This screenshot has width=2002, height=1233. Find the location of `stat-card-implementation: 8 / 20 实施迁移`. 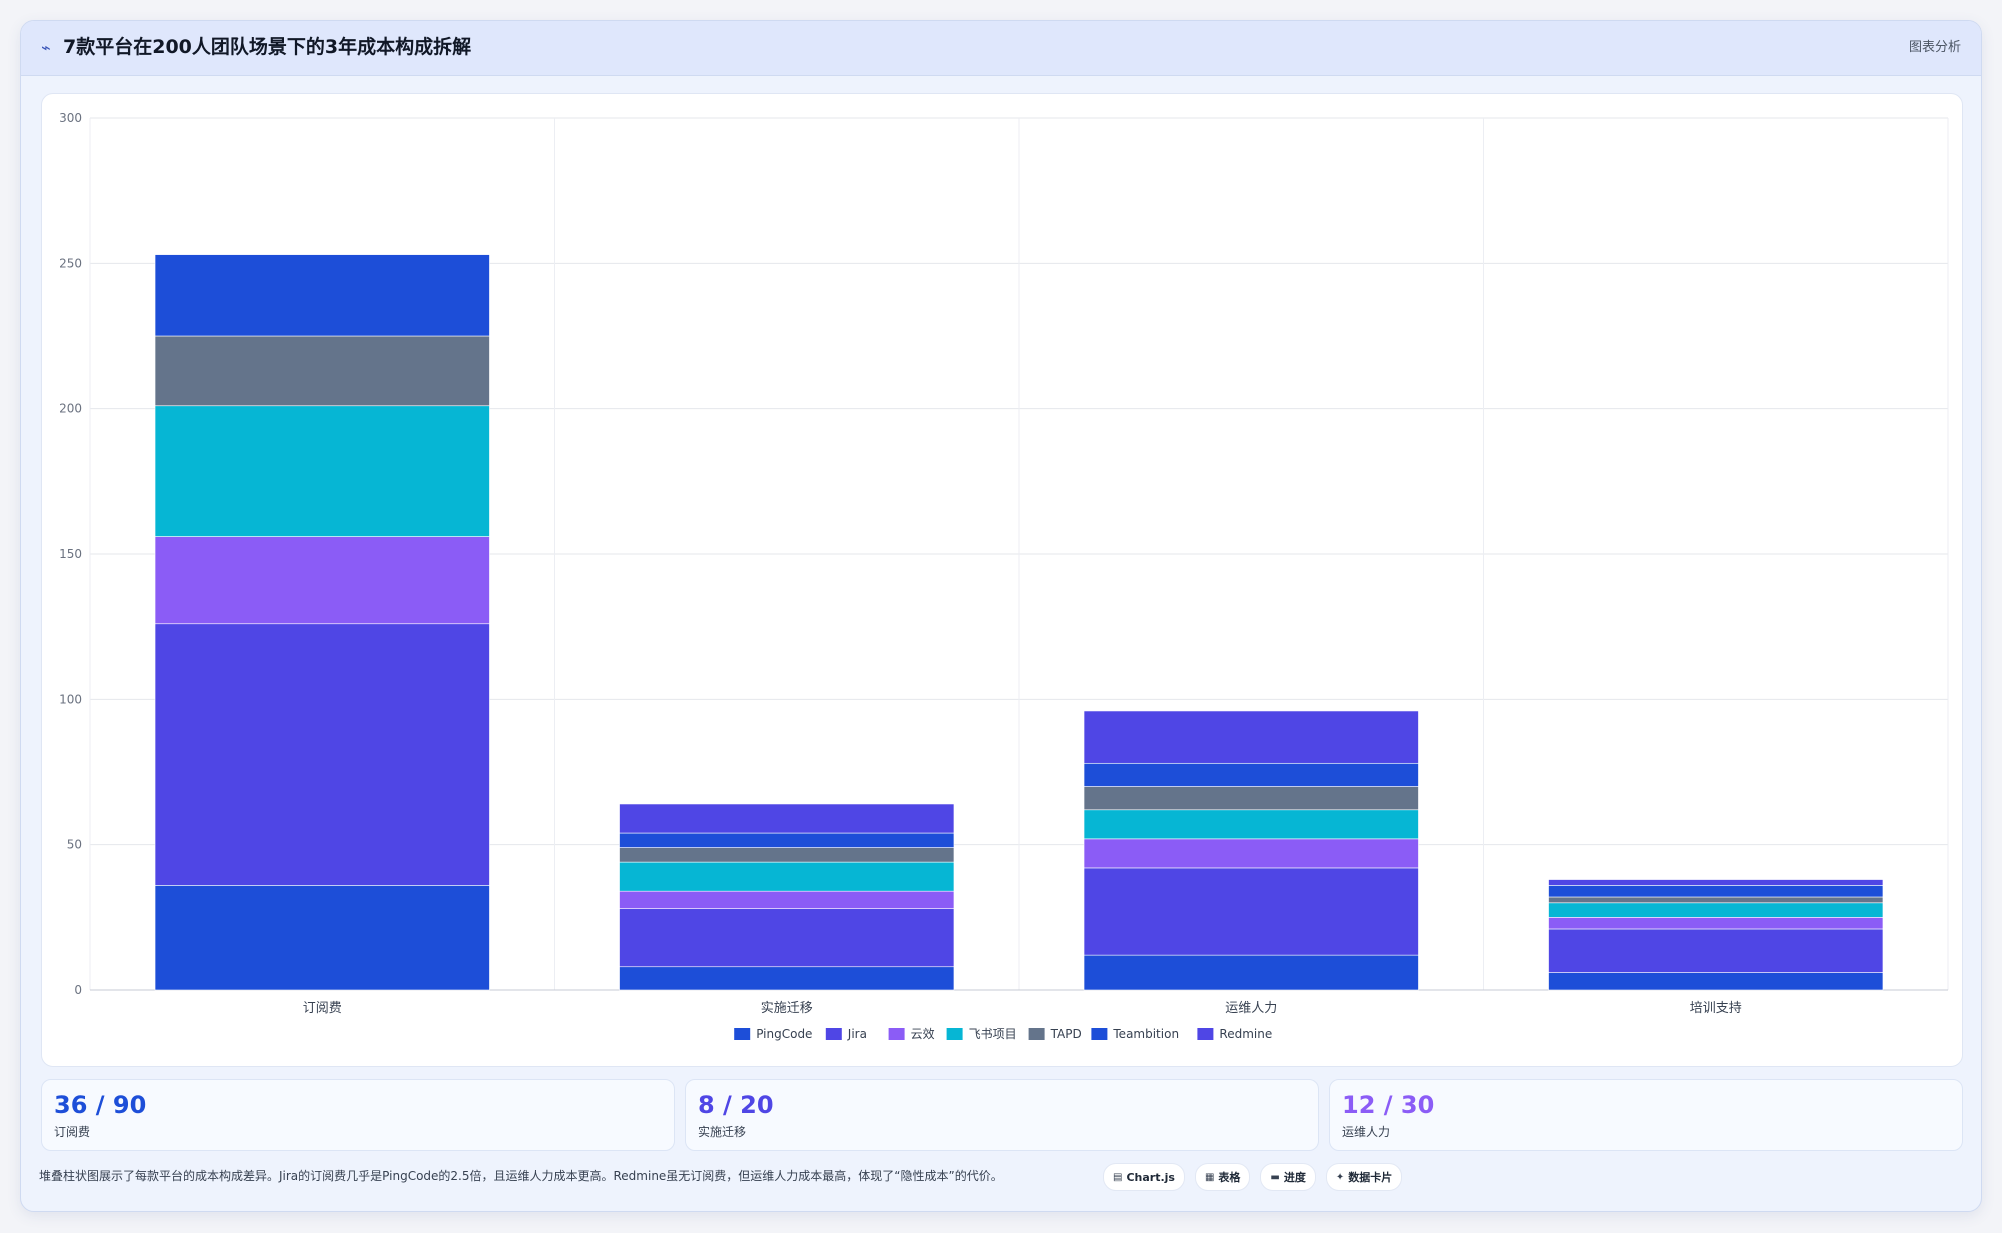

stat-card-implementation: 8 / 20 实施迁移 is located at coordinates (1002, 1115).